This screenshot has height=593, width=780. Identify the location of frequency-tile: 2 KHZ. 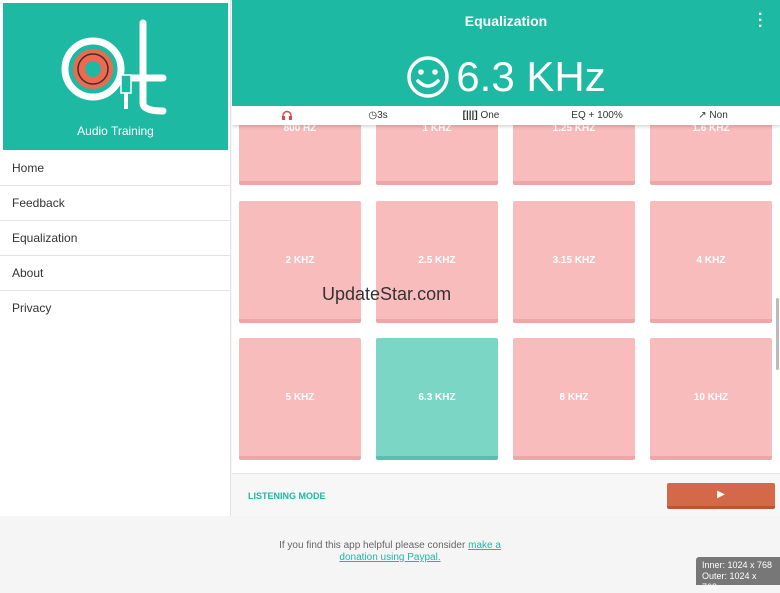
(300, 262).